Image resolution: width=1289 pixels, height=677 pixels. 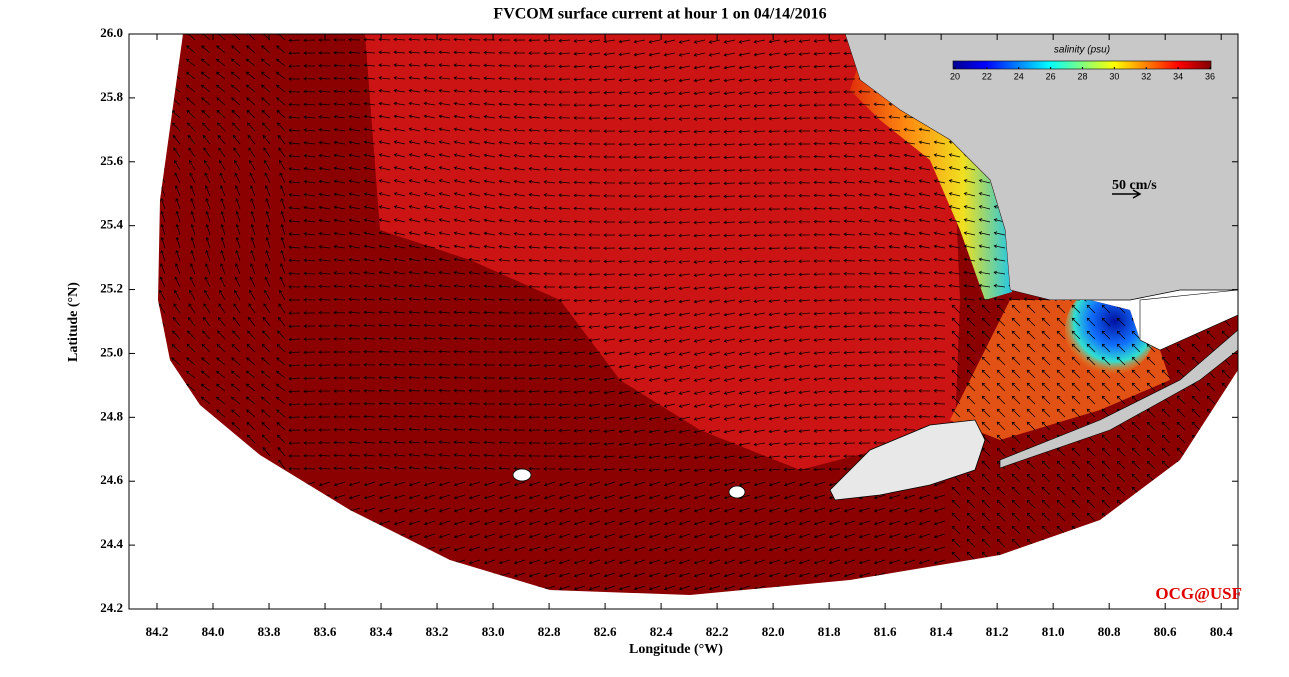 I want to click on x-tick-label: 83.4, so click(x=381, y=631).